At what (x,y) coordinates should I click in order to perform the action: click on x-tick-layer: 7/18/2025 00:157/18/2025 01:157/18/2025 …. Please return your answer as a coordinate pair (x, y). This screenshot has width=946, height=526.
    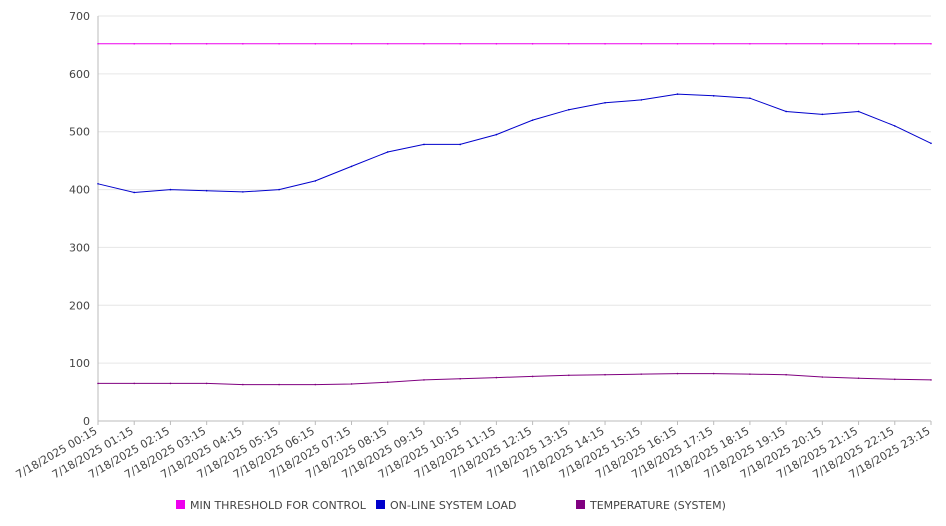
    Looking at the image, I should click on (473, 451).